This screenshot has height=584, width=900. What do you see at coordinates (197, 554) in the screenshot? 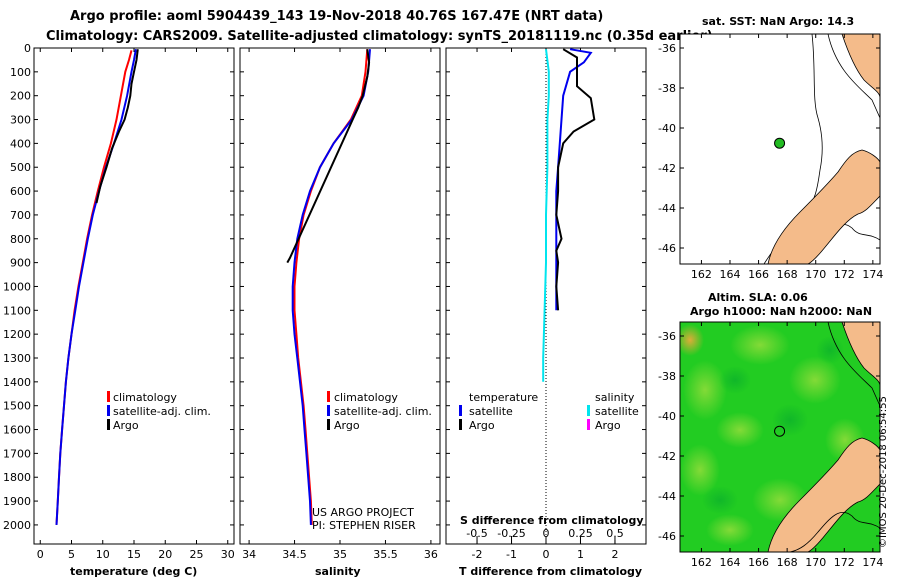
I see `x-tick-label: 25` at bounding box center [197, 554].